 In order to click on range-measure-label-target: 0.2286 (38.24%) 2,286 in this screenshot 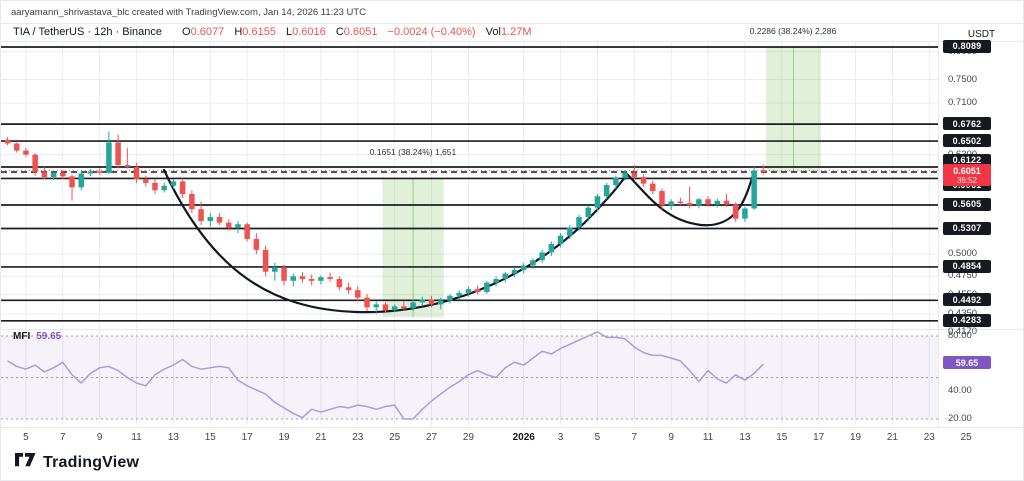, I will do `click(793, 31)`.